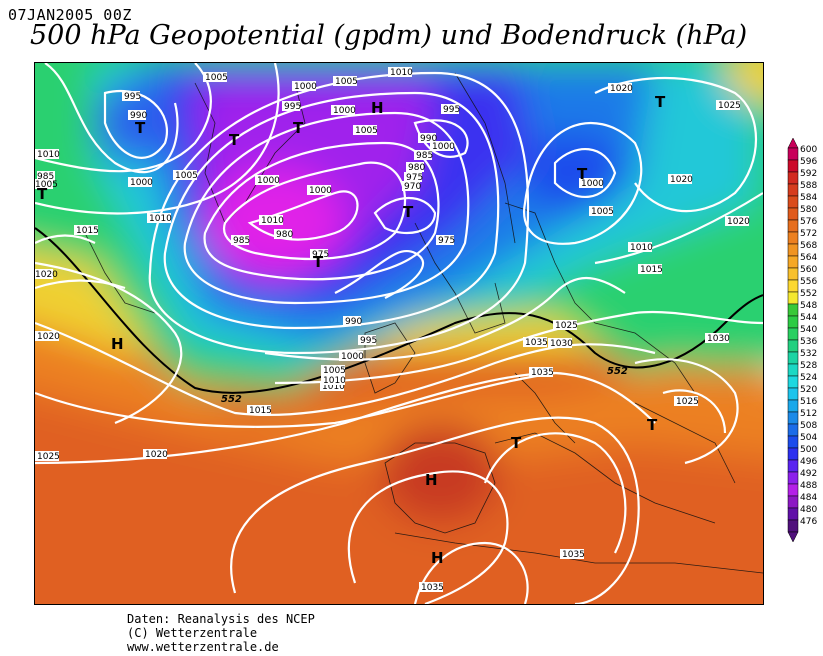 The image size is (823, 656). I want to click on legend-value-label: 480, so click(808, 510).